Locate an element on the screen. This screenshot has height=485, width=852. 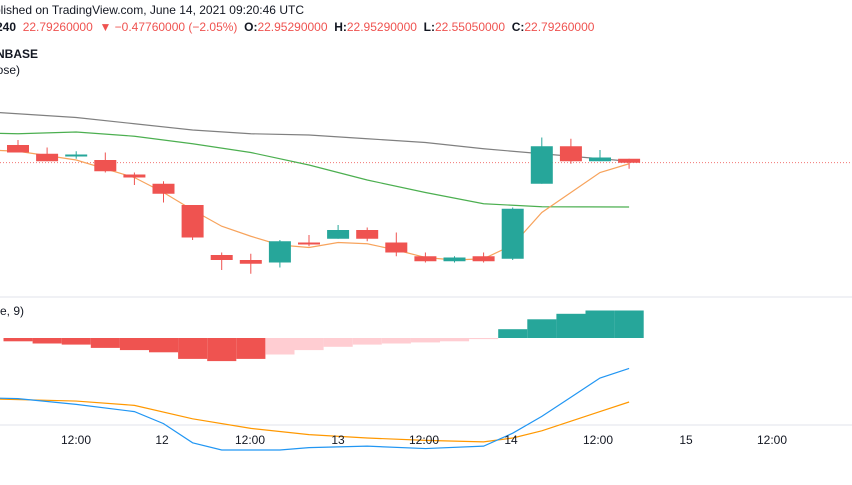
macd-legend: se, 9) is located at coordinates (12, 311).